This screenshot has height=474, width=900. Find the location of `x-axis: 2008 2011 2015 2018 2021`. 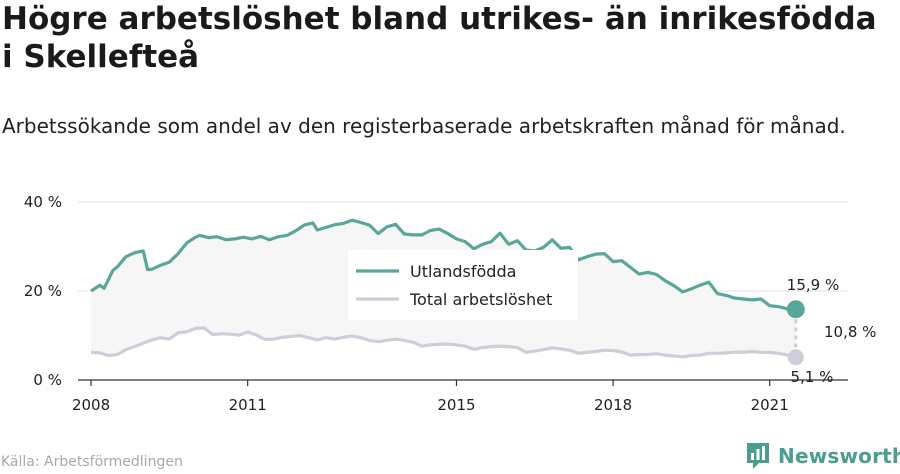

x-axis: 2008 2011 2015 2018 2021 is located at coordinates (460, 396).